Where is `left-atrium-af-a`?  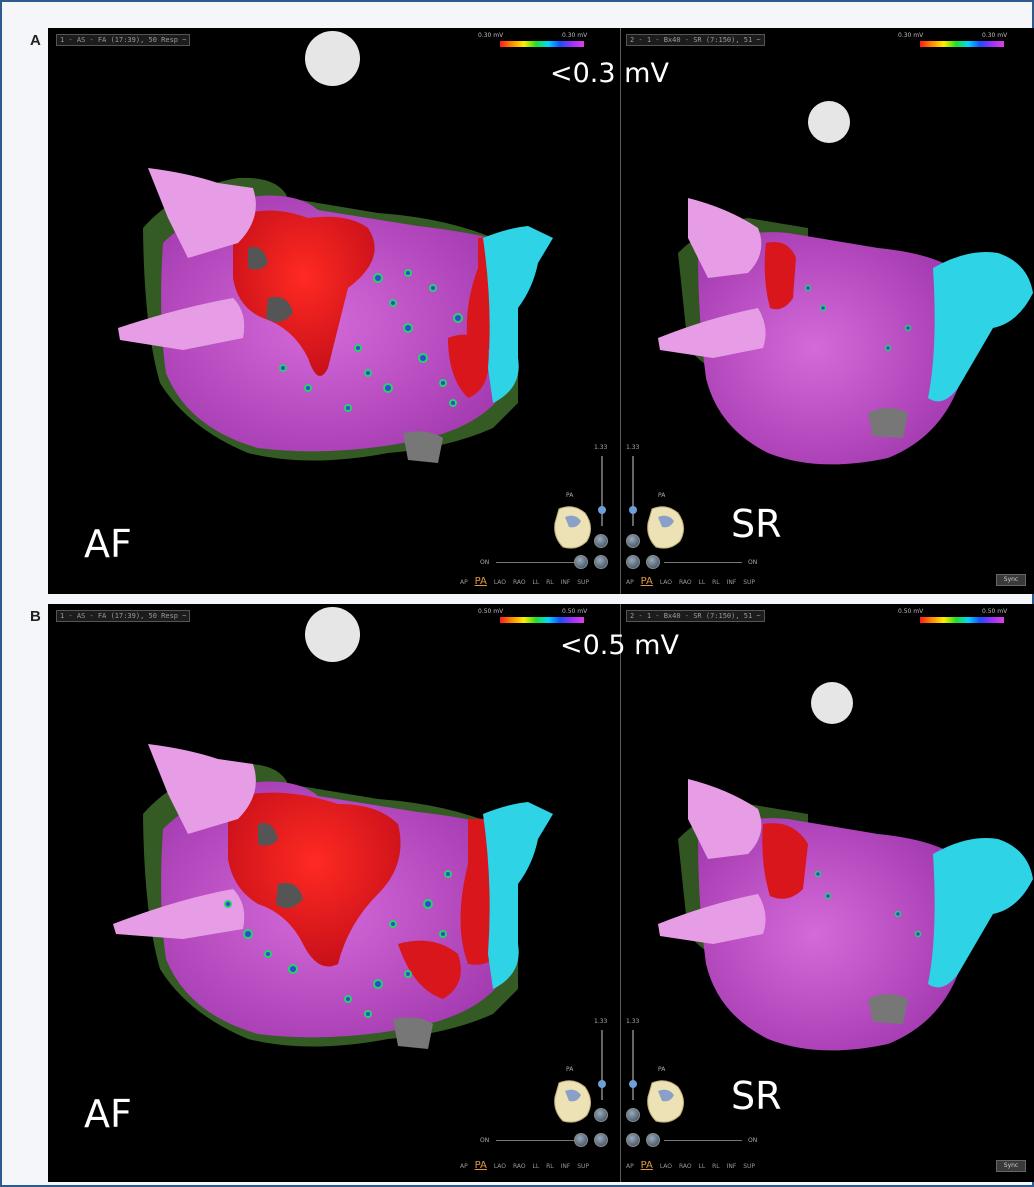
left-atrium-af-a is located at coordinates (335, 315).